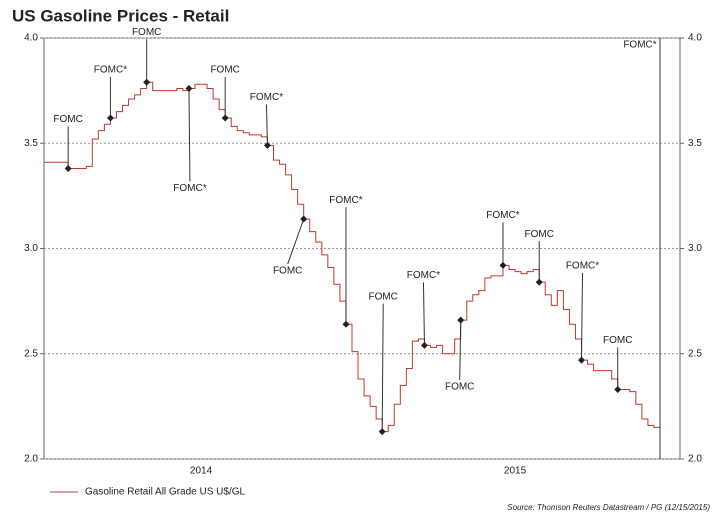  Describe the element at coordinates (31, 143) in the screenshot. I see `y-tick-label: 3.5` at that location.